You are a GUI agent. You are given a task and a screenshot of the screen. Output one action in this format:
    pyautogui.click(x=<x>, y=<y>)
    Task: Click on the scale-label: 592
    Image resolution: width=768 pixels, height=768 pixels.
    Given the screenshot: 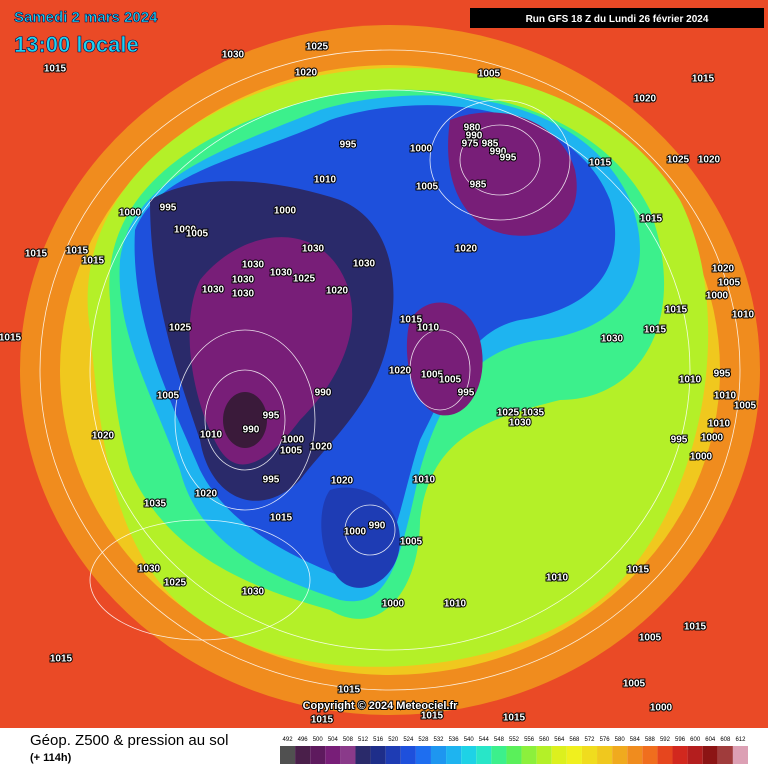 What is the action you would take?
    pyautogui.click(x=665, y=740)
    